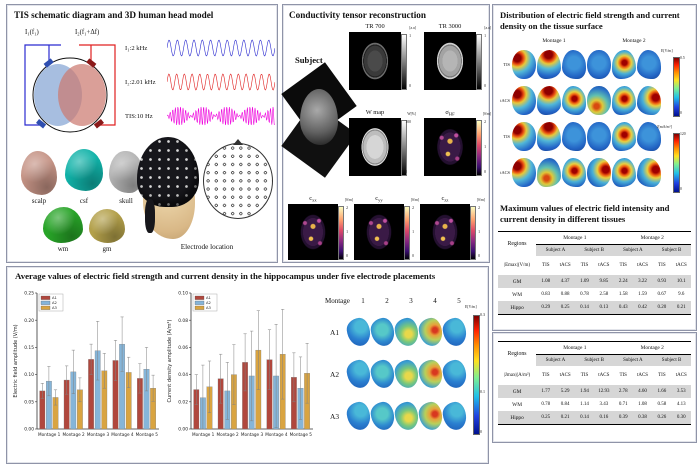 The width and height of the screenshot is (700, 467). Describe the element at coordinates (578, 136) in the screenshot. I see `tissue-surface-row: TIS` at that location.